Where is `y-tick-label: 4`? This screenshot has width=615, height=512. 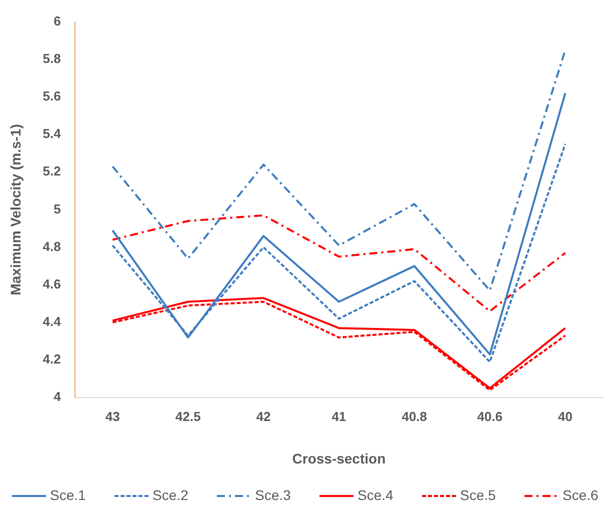
y-tick-label: 4 is located at coordinates (58, 396).